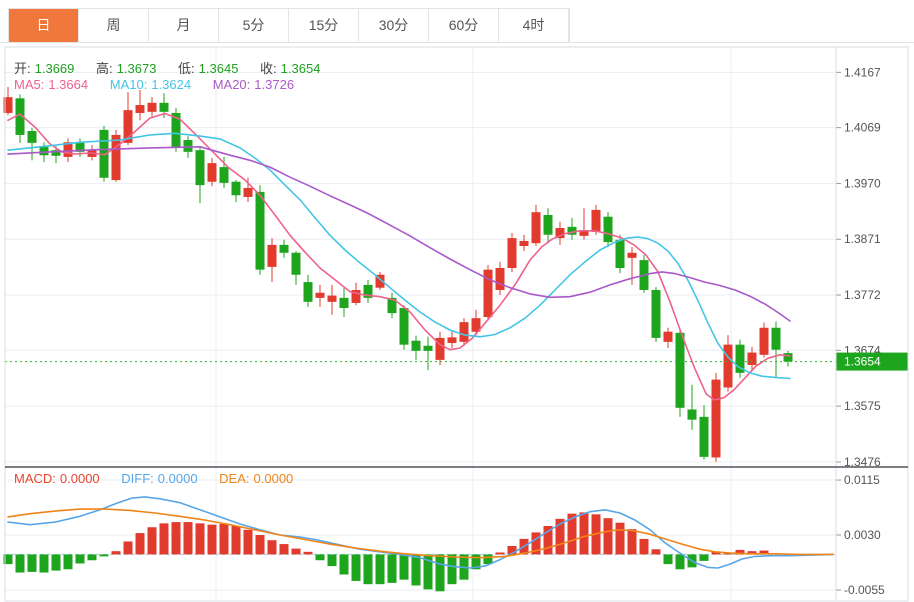  Describe the element at coordinates (300, 68) in the screenshot. I see `close-value: 1.3654` at that location.